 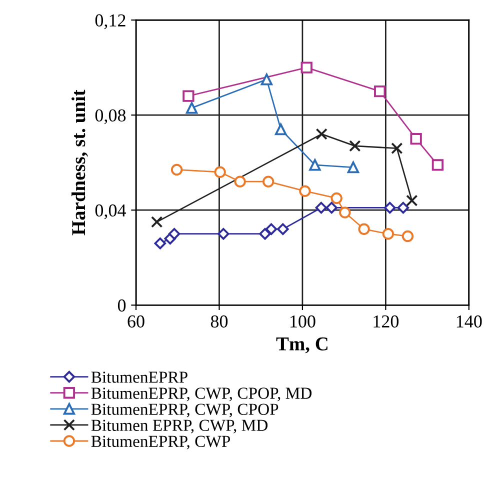 I want to click on x-axis-title: Tm, C, so click(x=302, y=345).